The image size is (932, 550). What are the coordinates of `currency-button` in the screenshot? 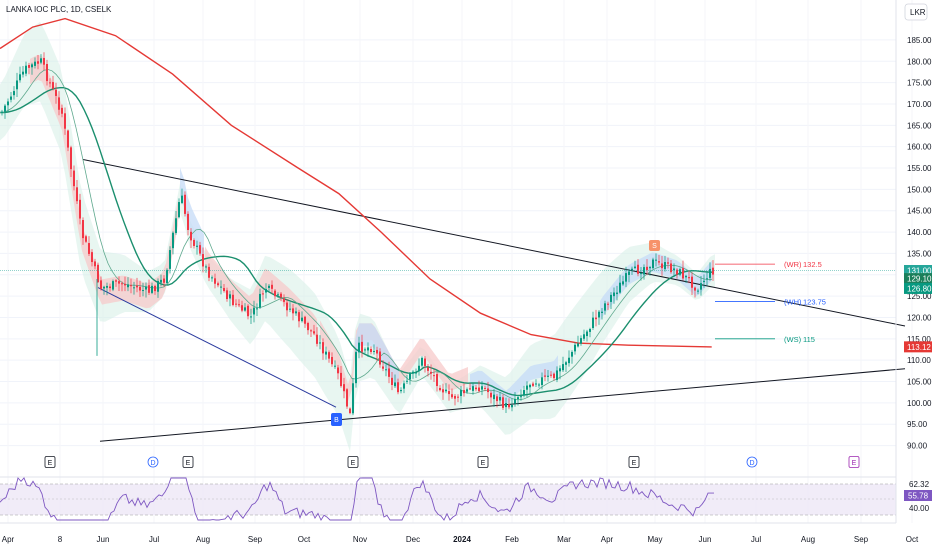 It's located at (916, 12).